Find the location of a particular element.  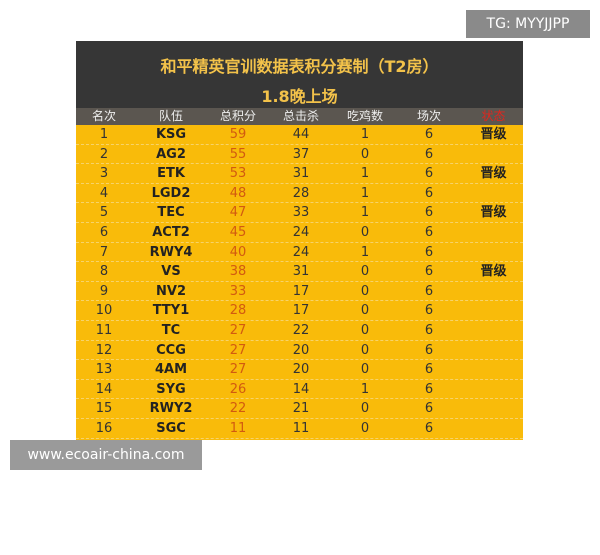

cell-rank: 11 is located at coordinates (104, 330).